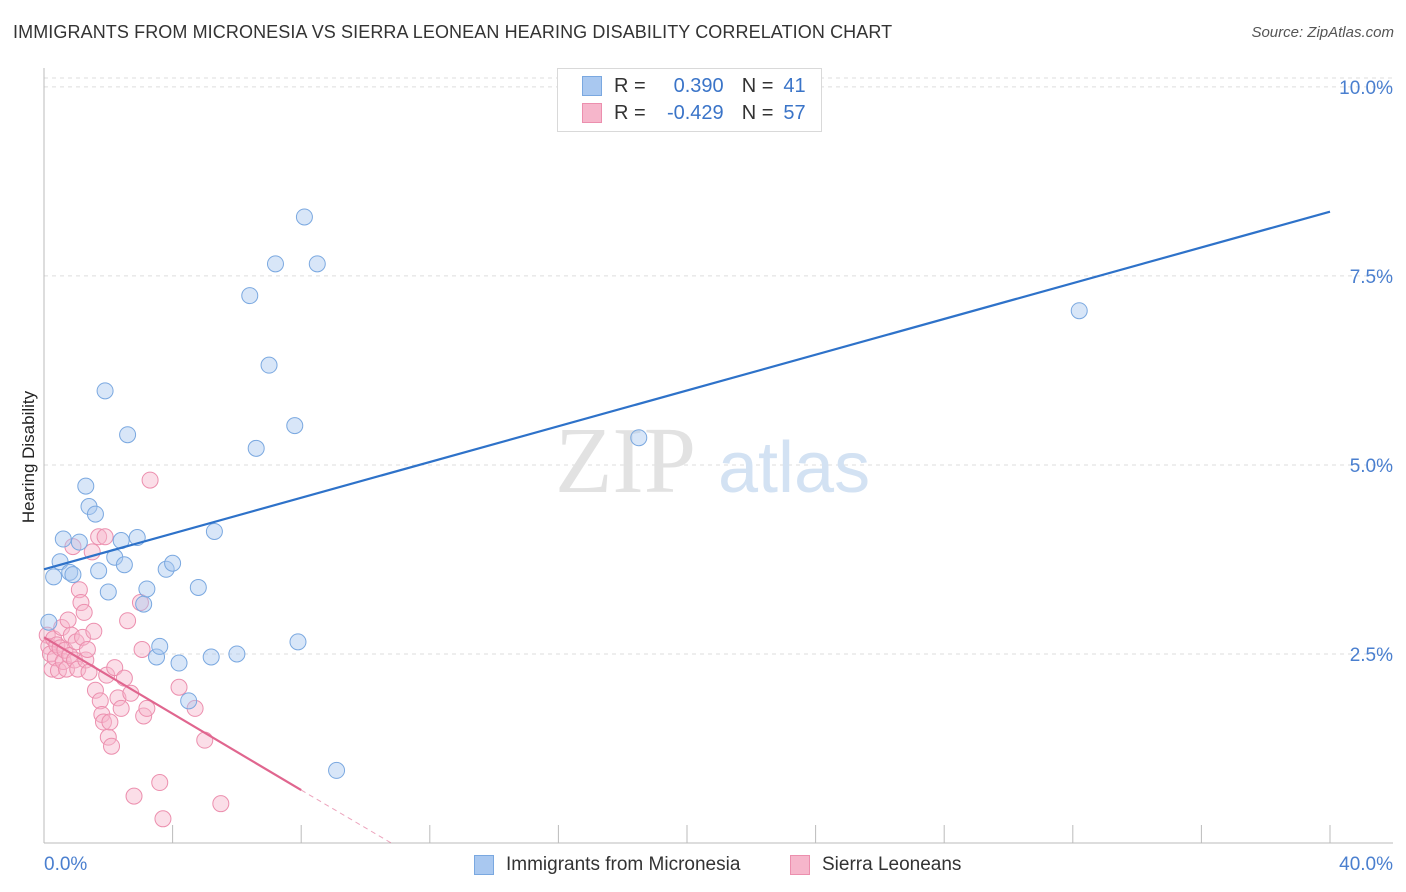 The height and width of the screenshot is (892, 1406). I want to click on n-value: 41, so click(794, 85).